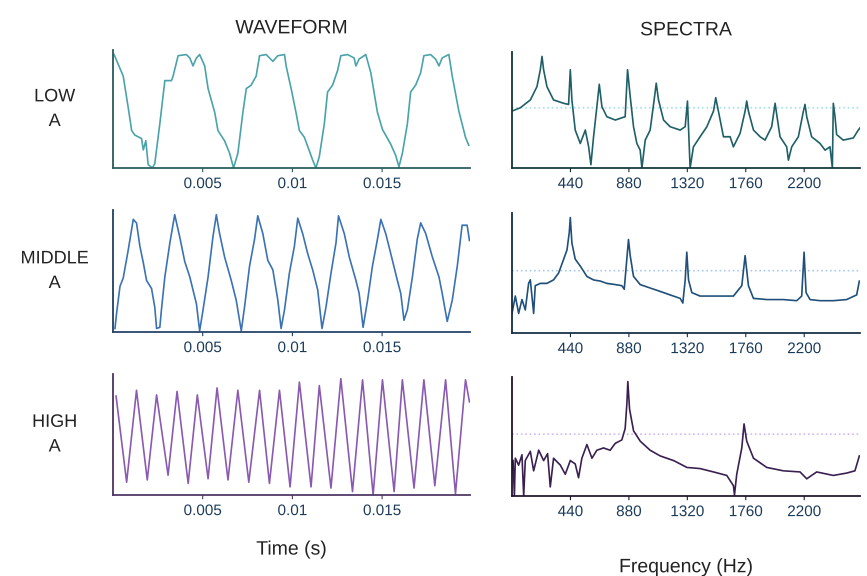  I want to click on x-axis-title: Time (s), so click(291, 549).